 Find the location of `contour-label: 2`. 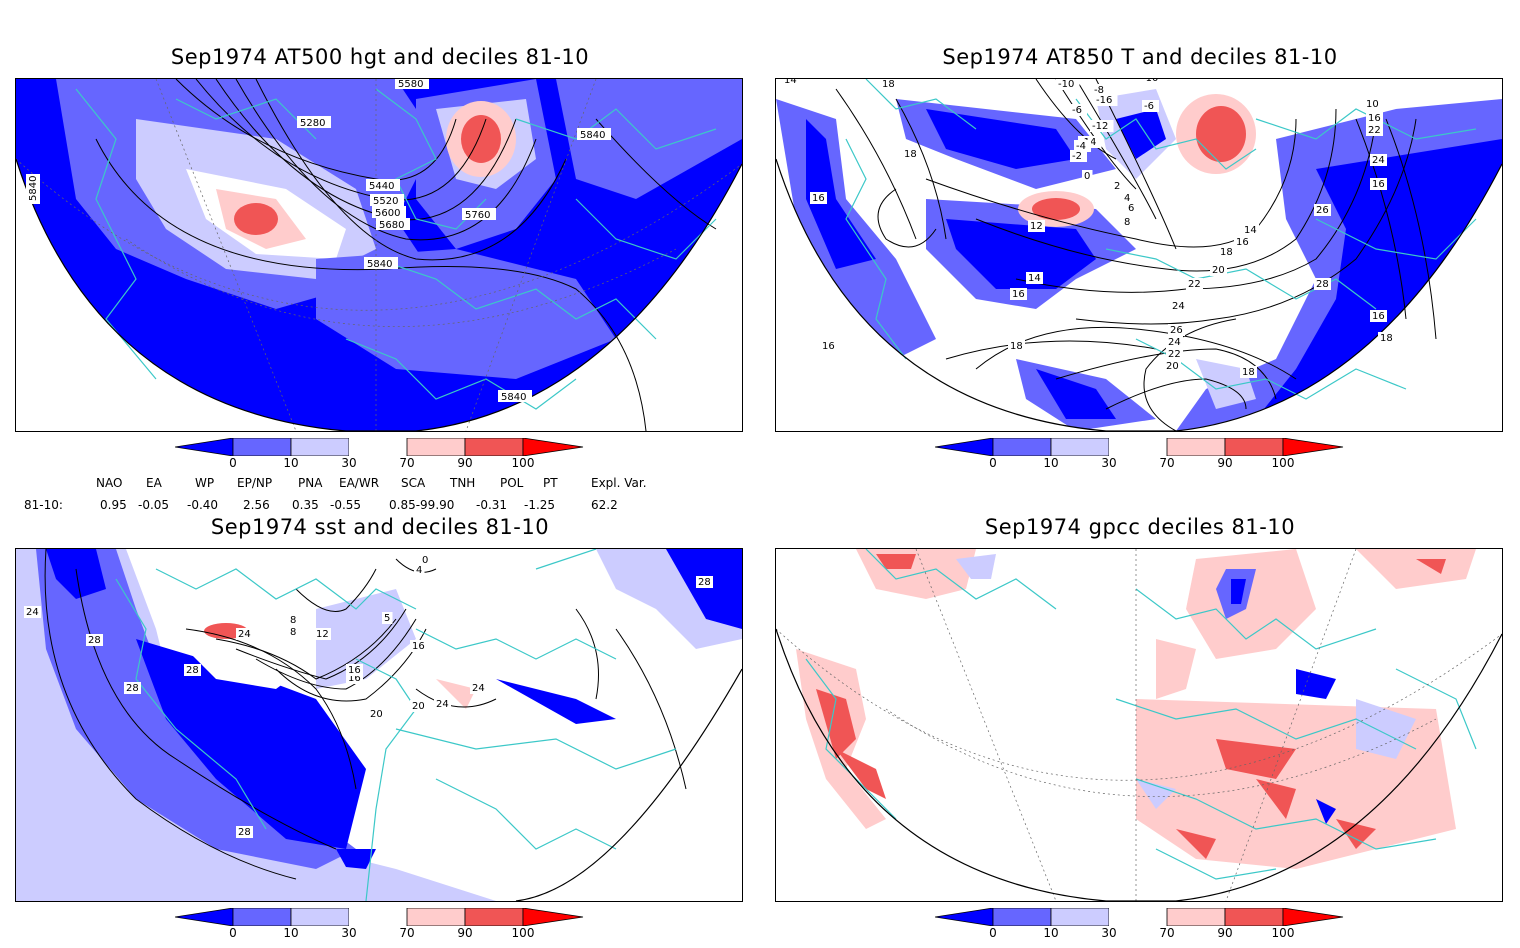

contour-label: 2 is located at coordinates (1117, 186).